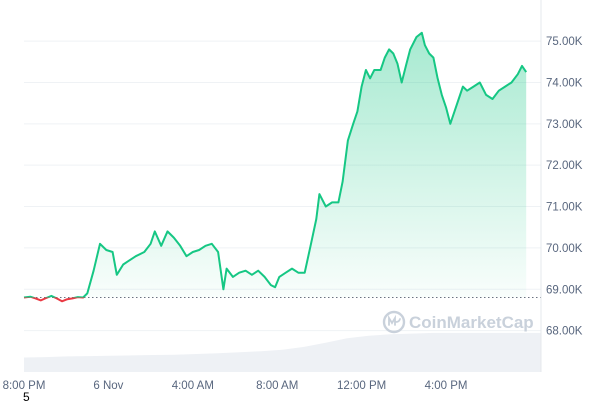 Image resolution: width=605 pixels, height=404 pixels. Describe the element at coordinates (564, 332) in the screenshot. I see `y-tick-label: 68.00K` at that location.